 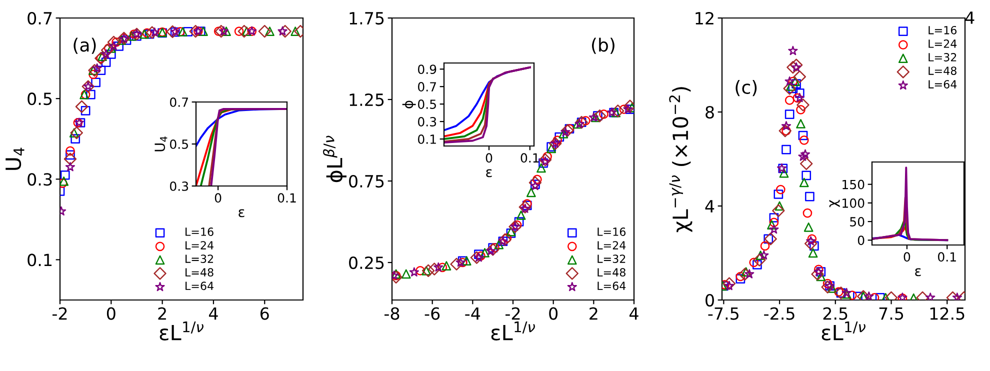 What do you see at coordinates (472, 313) in the screenshot?
I see `x-tick-label: -4` at bounding box center [472, 313].